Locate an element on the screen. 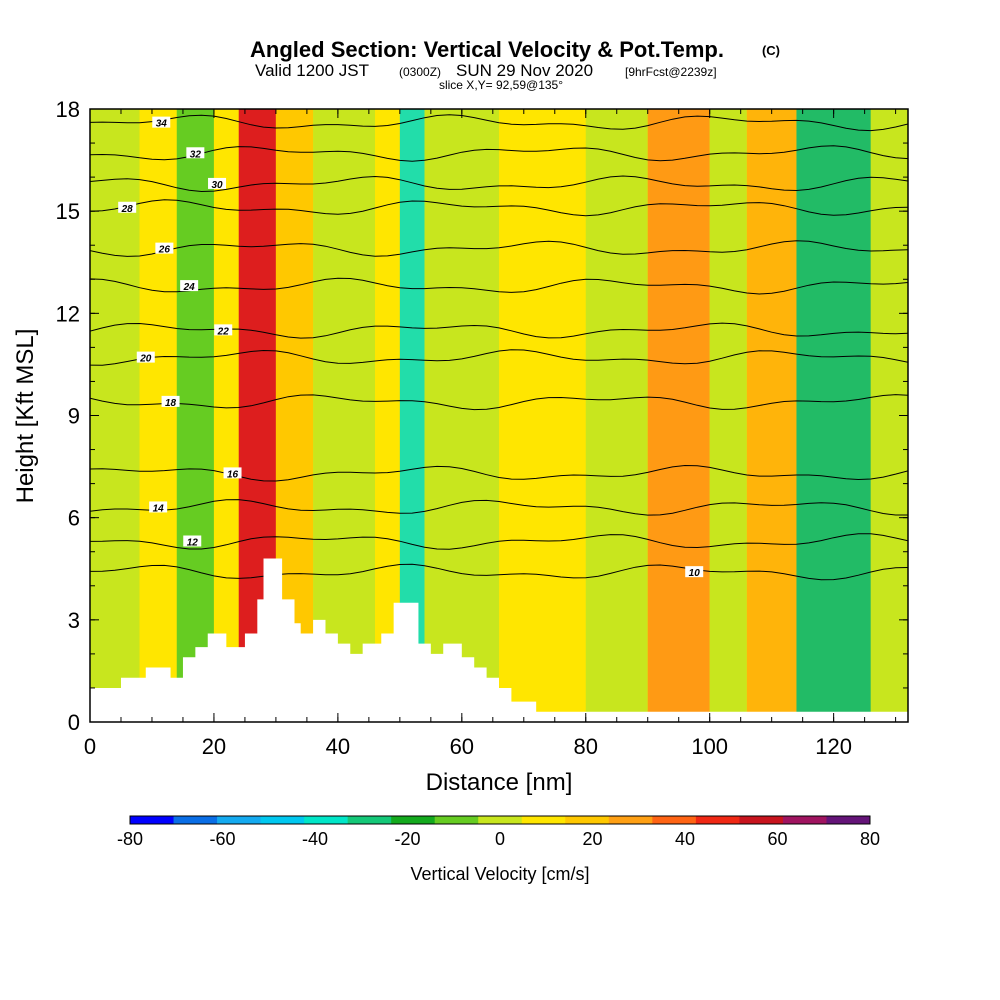 This screenshot has height=1000, width=1000. isentrope-label: 20 is located at coordinates (145, 359).